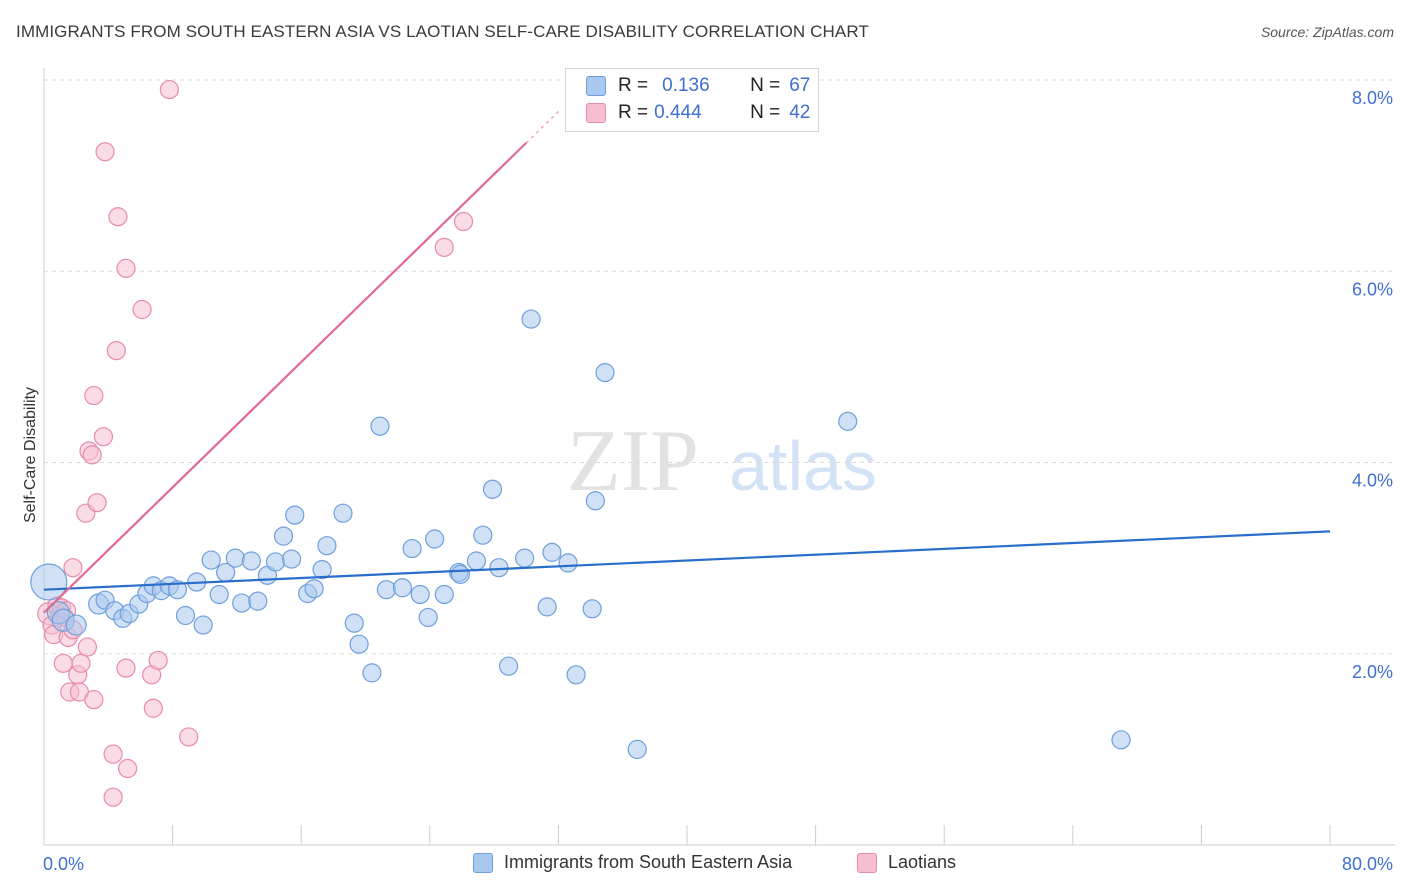 This screenshot has height=892, width=1406. What do you see at coordinates (692, 100) in the screenshot?
I see `correlation-legend: R = 0.136 N = 67 R = 0.444 N = 42` at bounding box center [692, 100].